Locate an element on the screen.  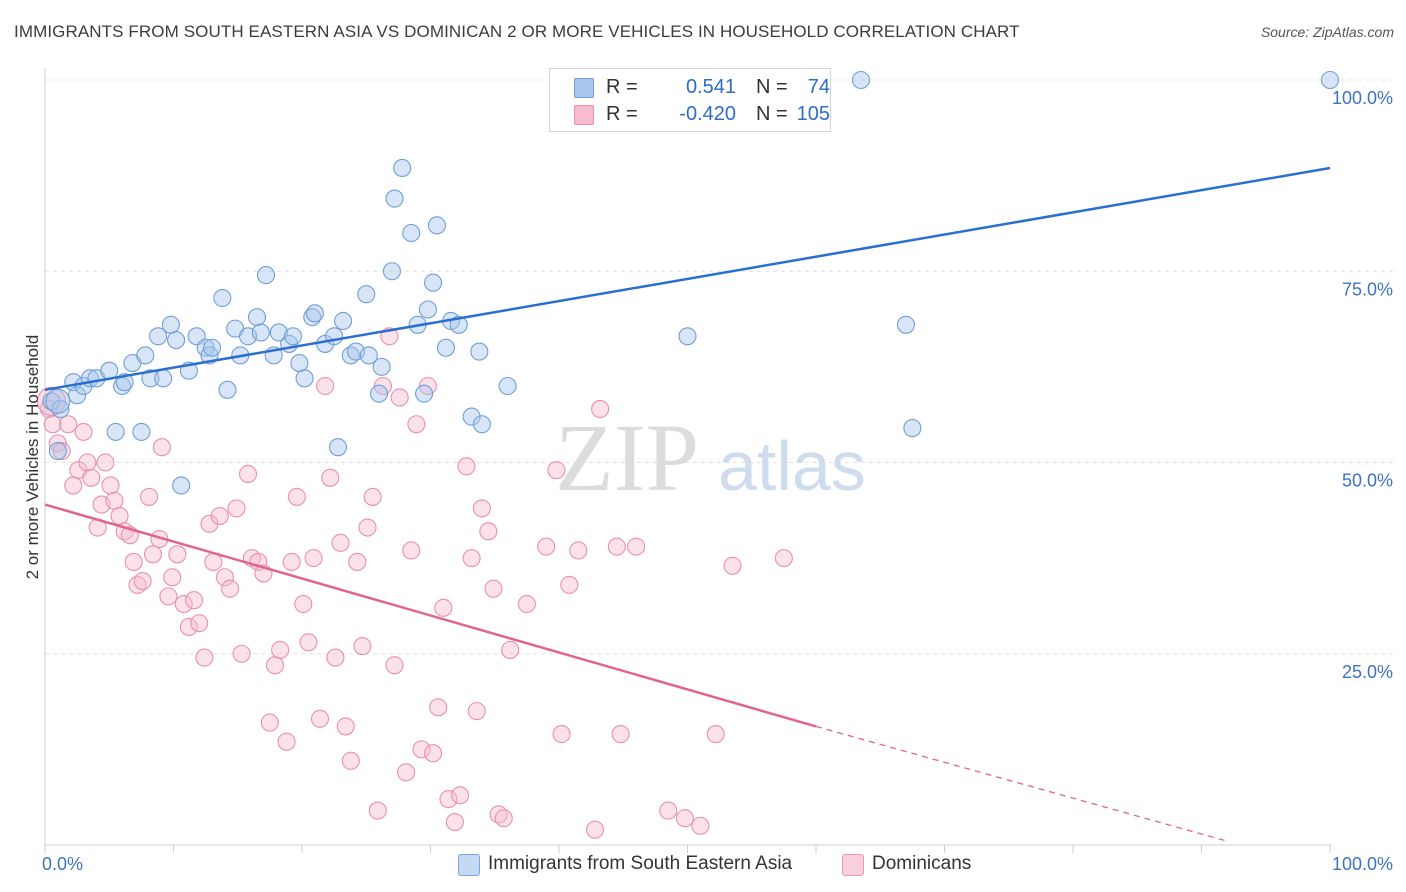
legend-swatch-sea is located at coordinates (584, 88).